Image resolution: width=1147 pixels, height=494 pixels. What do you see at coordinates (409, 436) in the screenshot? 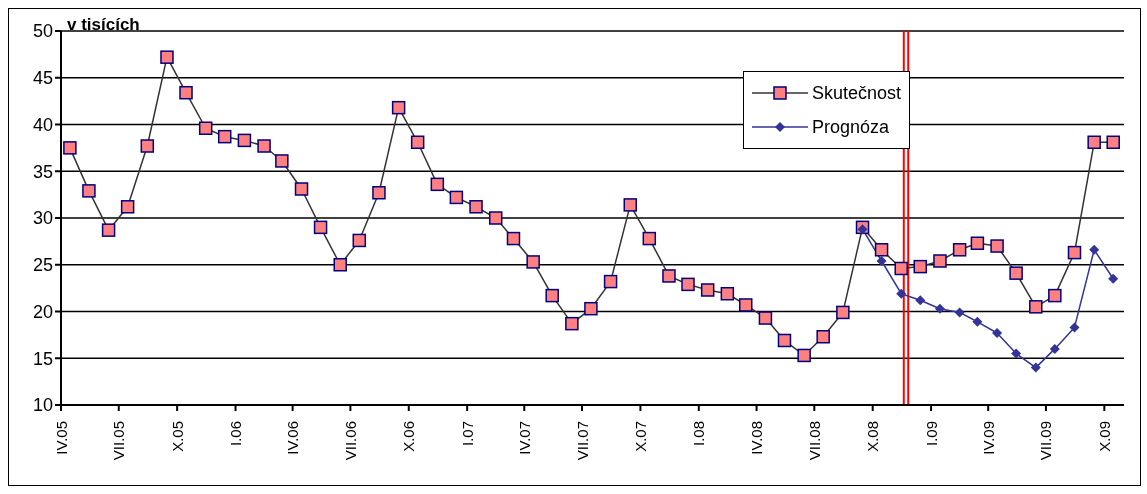
I see `x-tick-label: X.06` at bounding box center [409, 436].